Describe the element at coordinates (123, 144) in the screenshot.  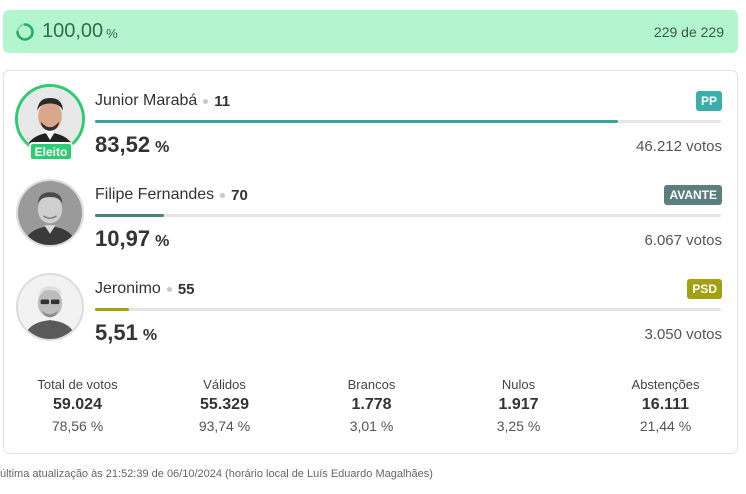
I see `percent-value: 83,52` at that location.